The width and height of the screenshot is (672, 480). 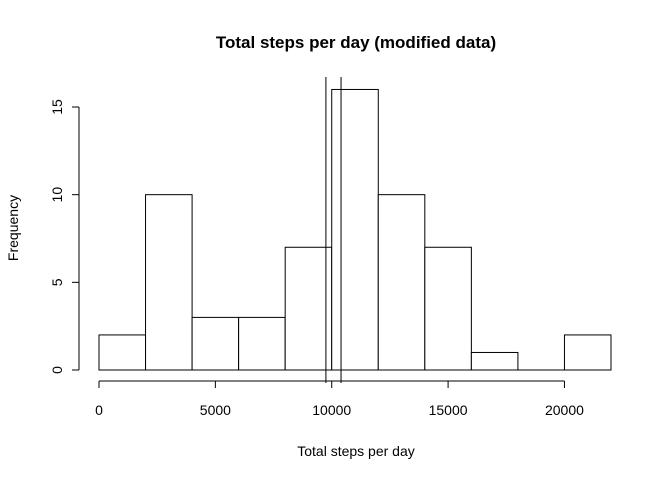 What do you see at coordinates (564, 410) in the screenshot?
I see `x-tick-label: 20000` at bounding box center [564, 410].